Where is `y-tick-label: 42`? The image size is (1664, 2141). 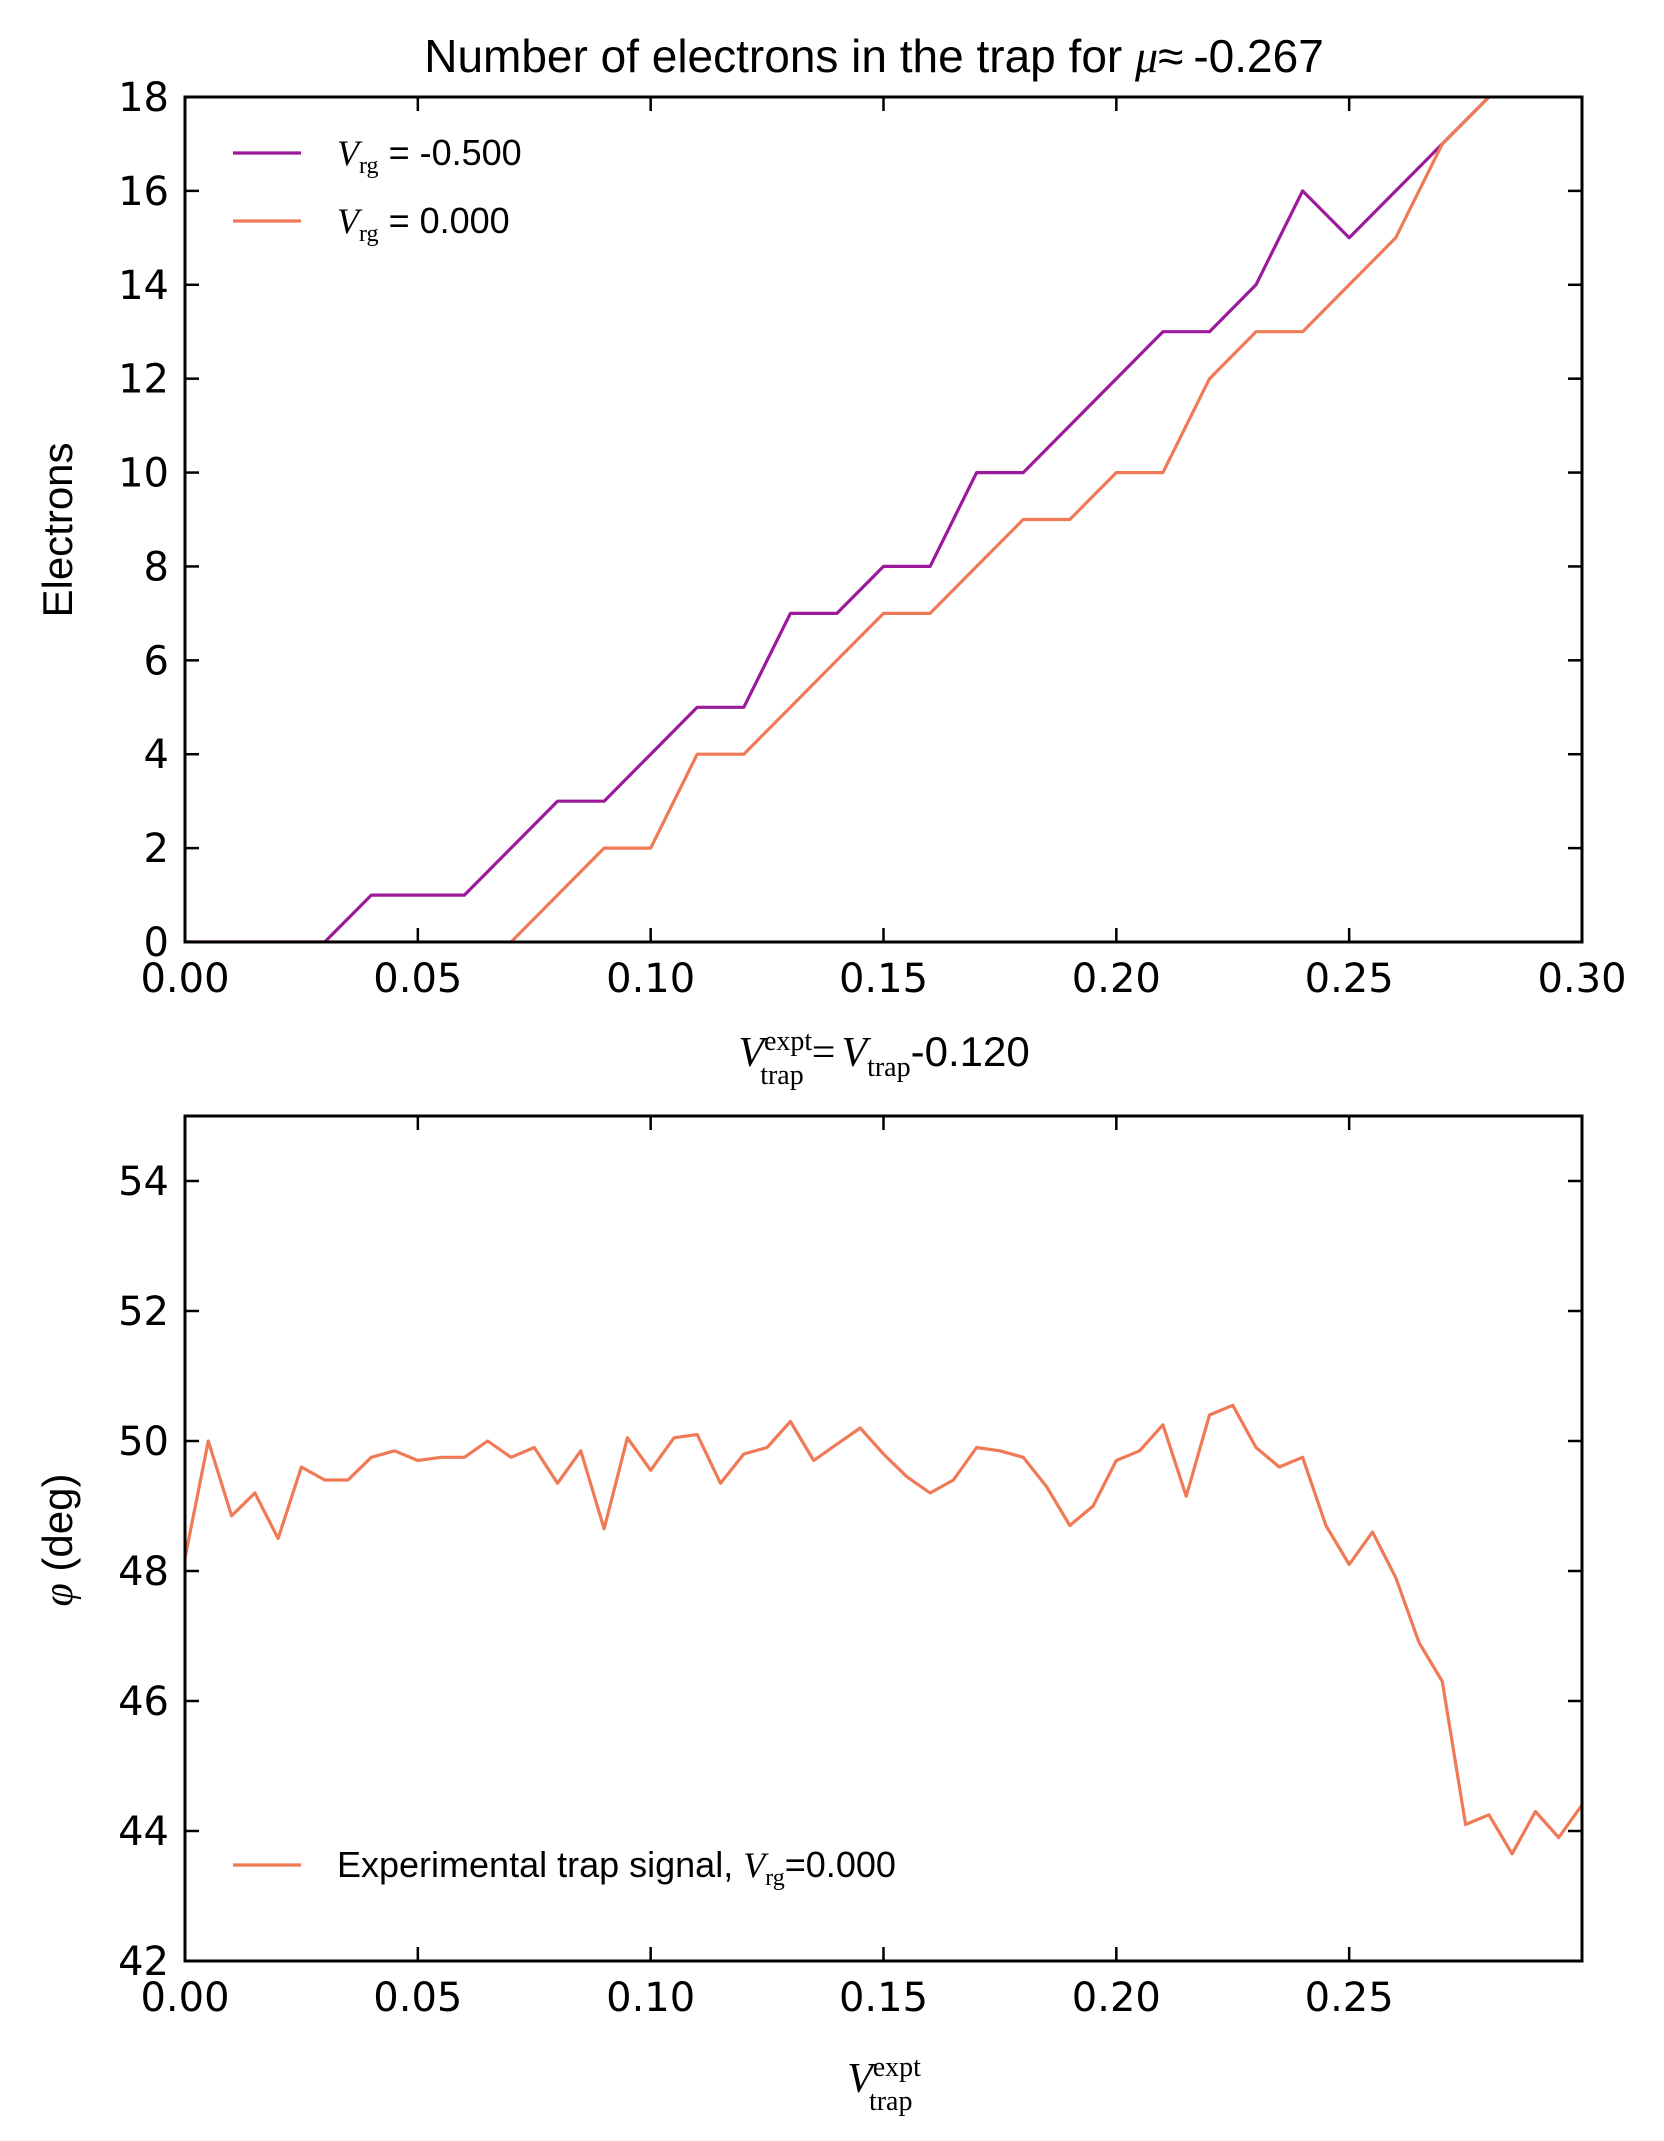
y-tick-label: 42 is located at coordinates (143, 1962).